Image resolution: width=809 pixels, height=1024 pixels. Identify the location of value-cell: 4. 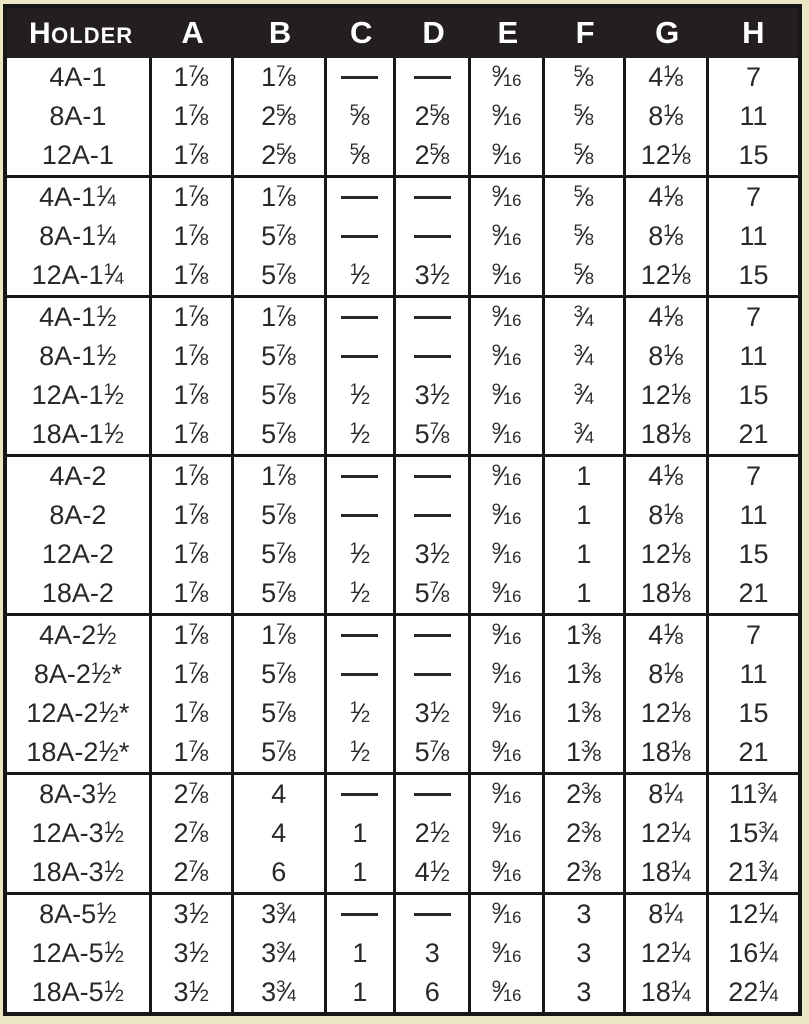
(280, 794).